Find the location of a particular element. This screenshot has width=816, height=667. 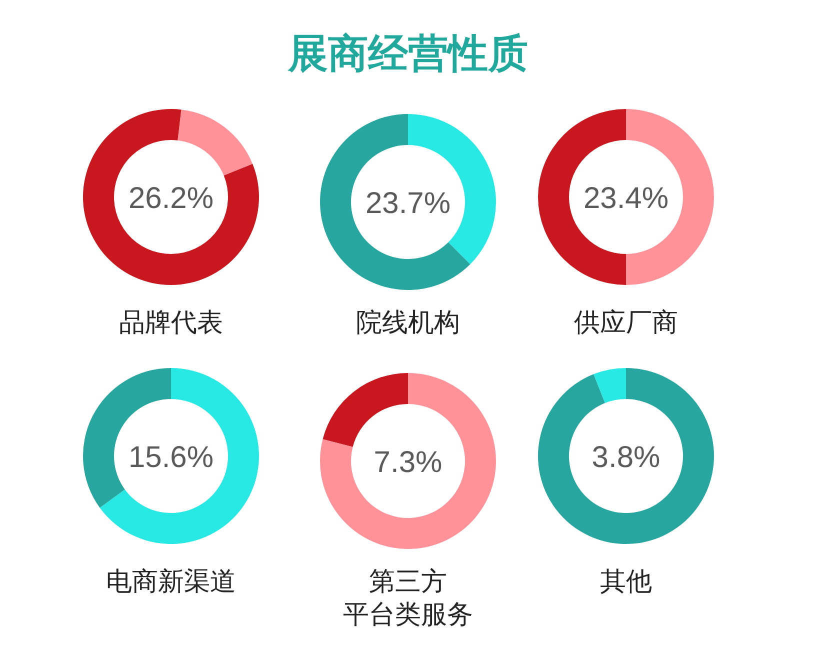

text: 电商新渠道 is located at coordinates (171, 581).